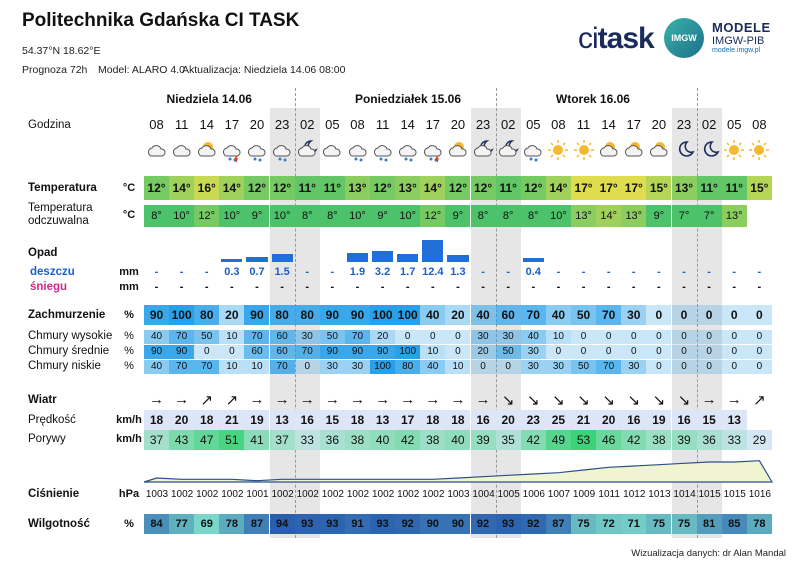 This screenshot has width=800, height=566. Describe the element at coordinates (282, 337) in the screenshot. I see `clouds_high-cell: 60` at that location.